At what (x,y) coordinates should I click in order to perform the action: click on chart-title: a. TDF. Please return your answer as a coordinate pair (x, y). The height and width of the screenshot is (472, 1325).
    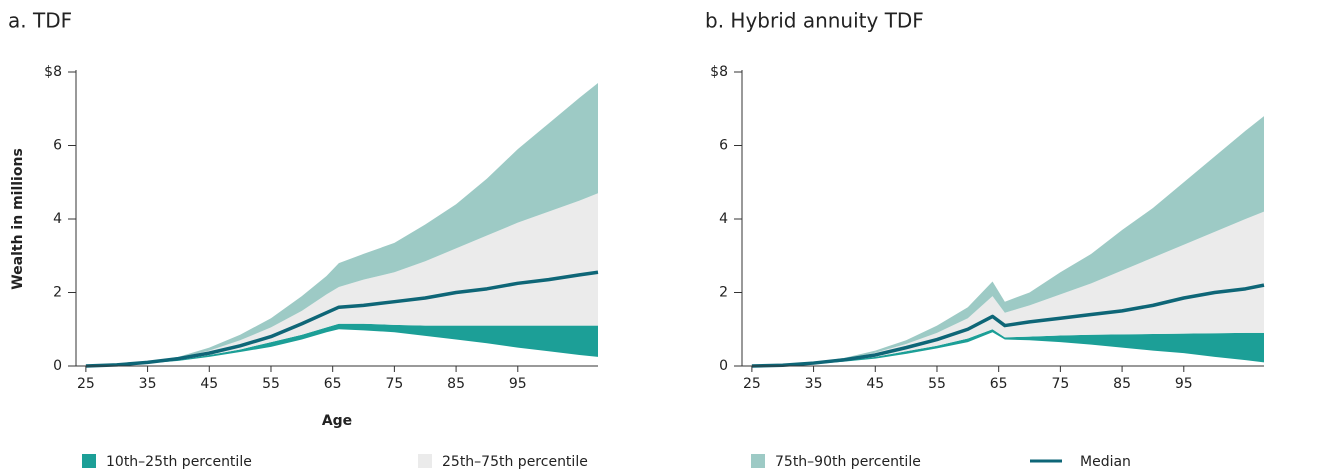
    Looking at the image, I should click on (40, 21).